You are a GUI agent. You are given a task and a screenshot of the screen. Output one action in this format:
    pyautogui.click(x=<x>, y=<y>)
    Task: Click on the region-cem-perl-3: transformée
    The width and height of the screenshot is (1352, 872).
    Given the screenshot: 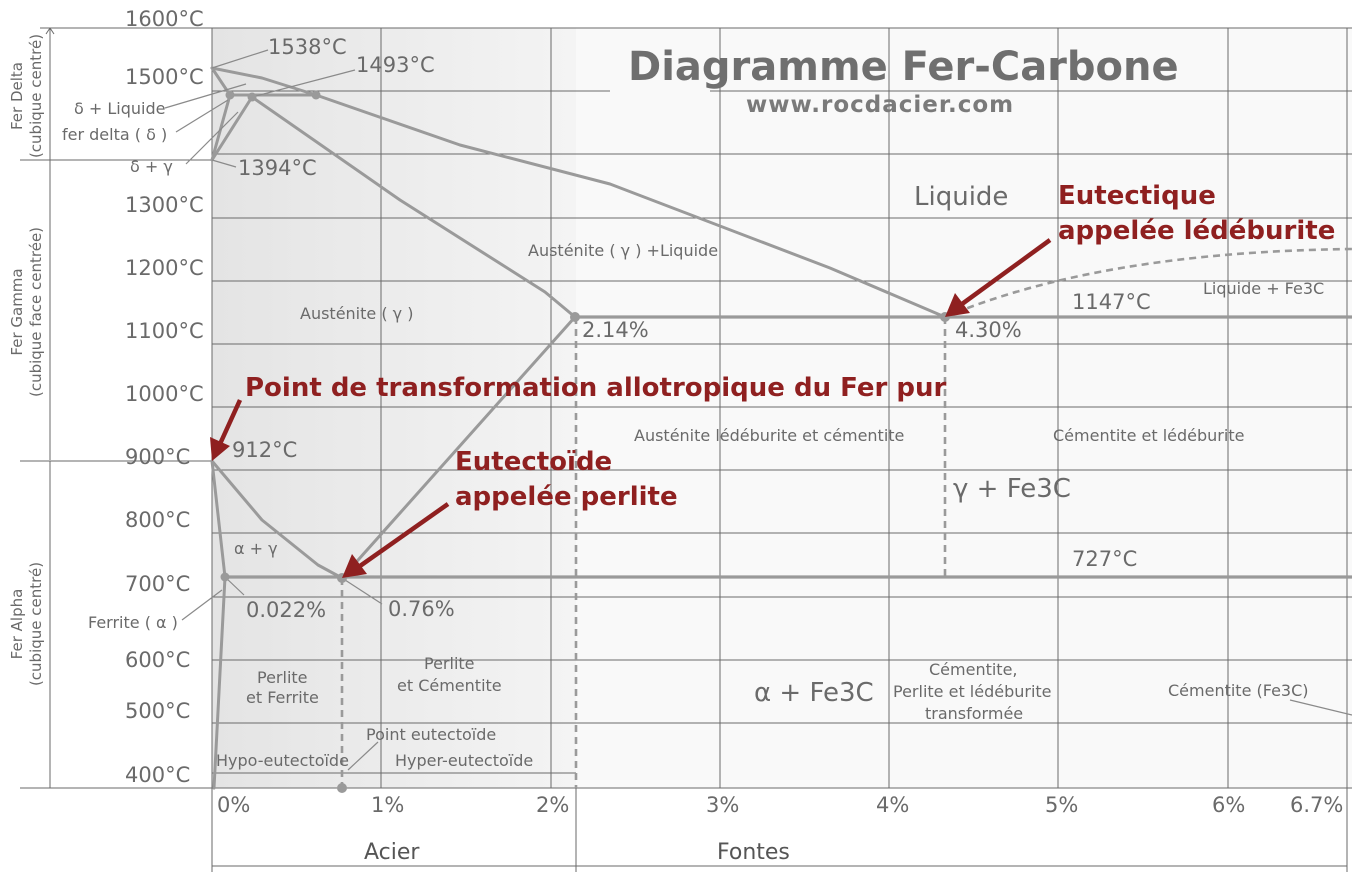 What is the action you would take?
    pyautogui.click(x=974, y=713)
    